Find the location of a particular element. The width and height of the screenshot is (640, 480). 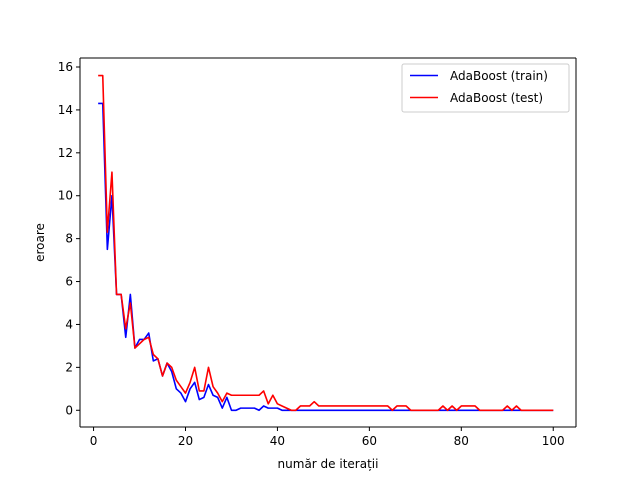

legend-label-train: AdaBoost (train) is located at coordinates (499, 76).